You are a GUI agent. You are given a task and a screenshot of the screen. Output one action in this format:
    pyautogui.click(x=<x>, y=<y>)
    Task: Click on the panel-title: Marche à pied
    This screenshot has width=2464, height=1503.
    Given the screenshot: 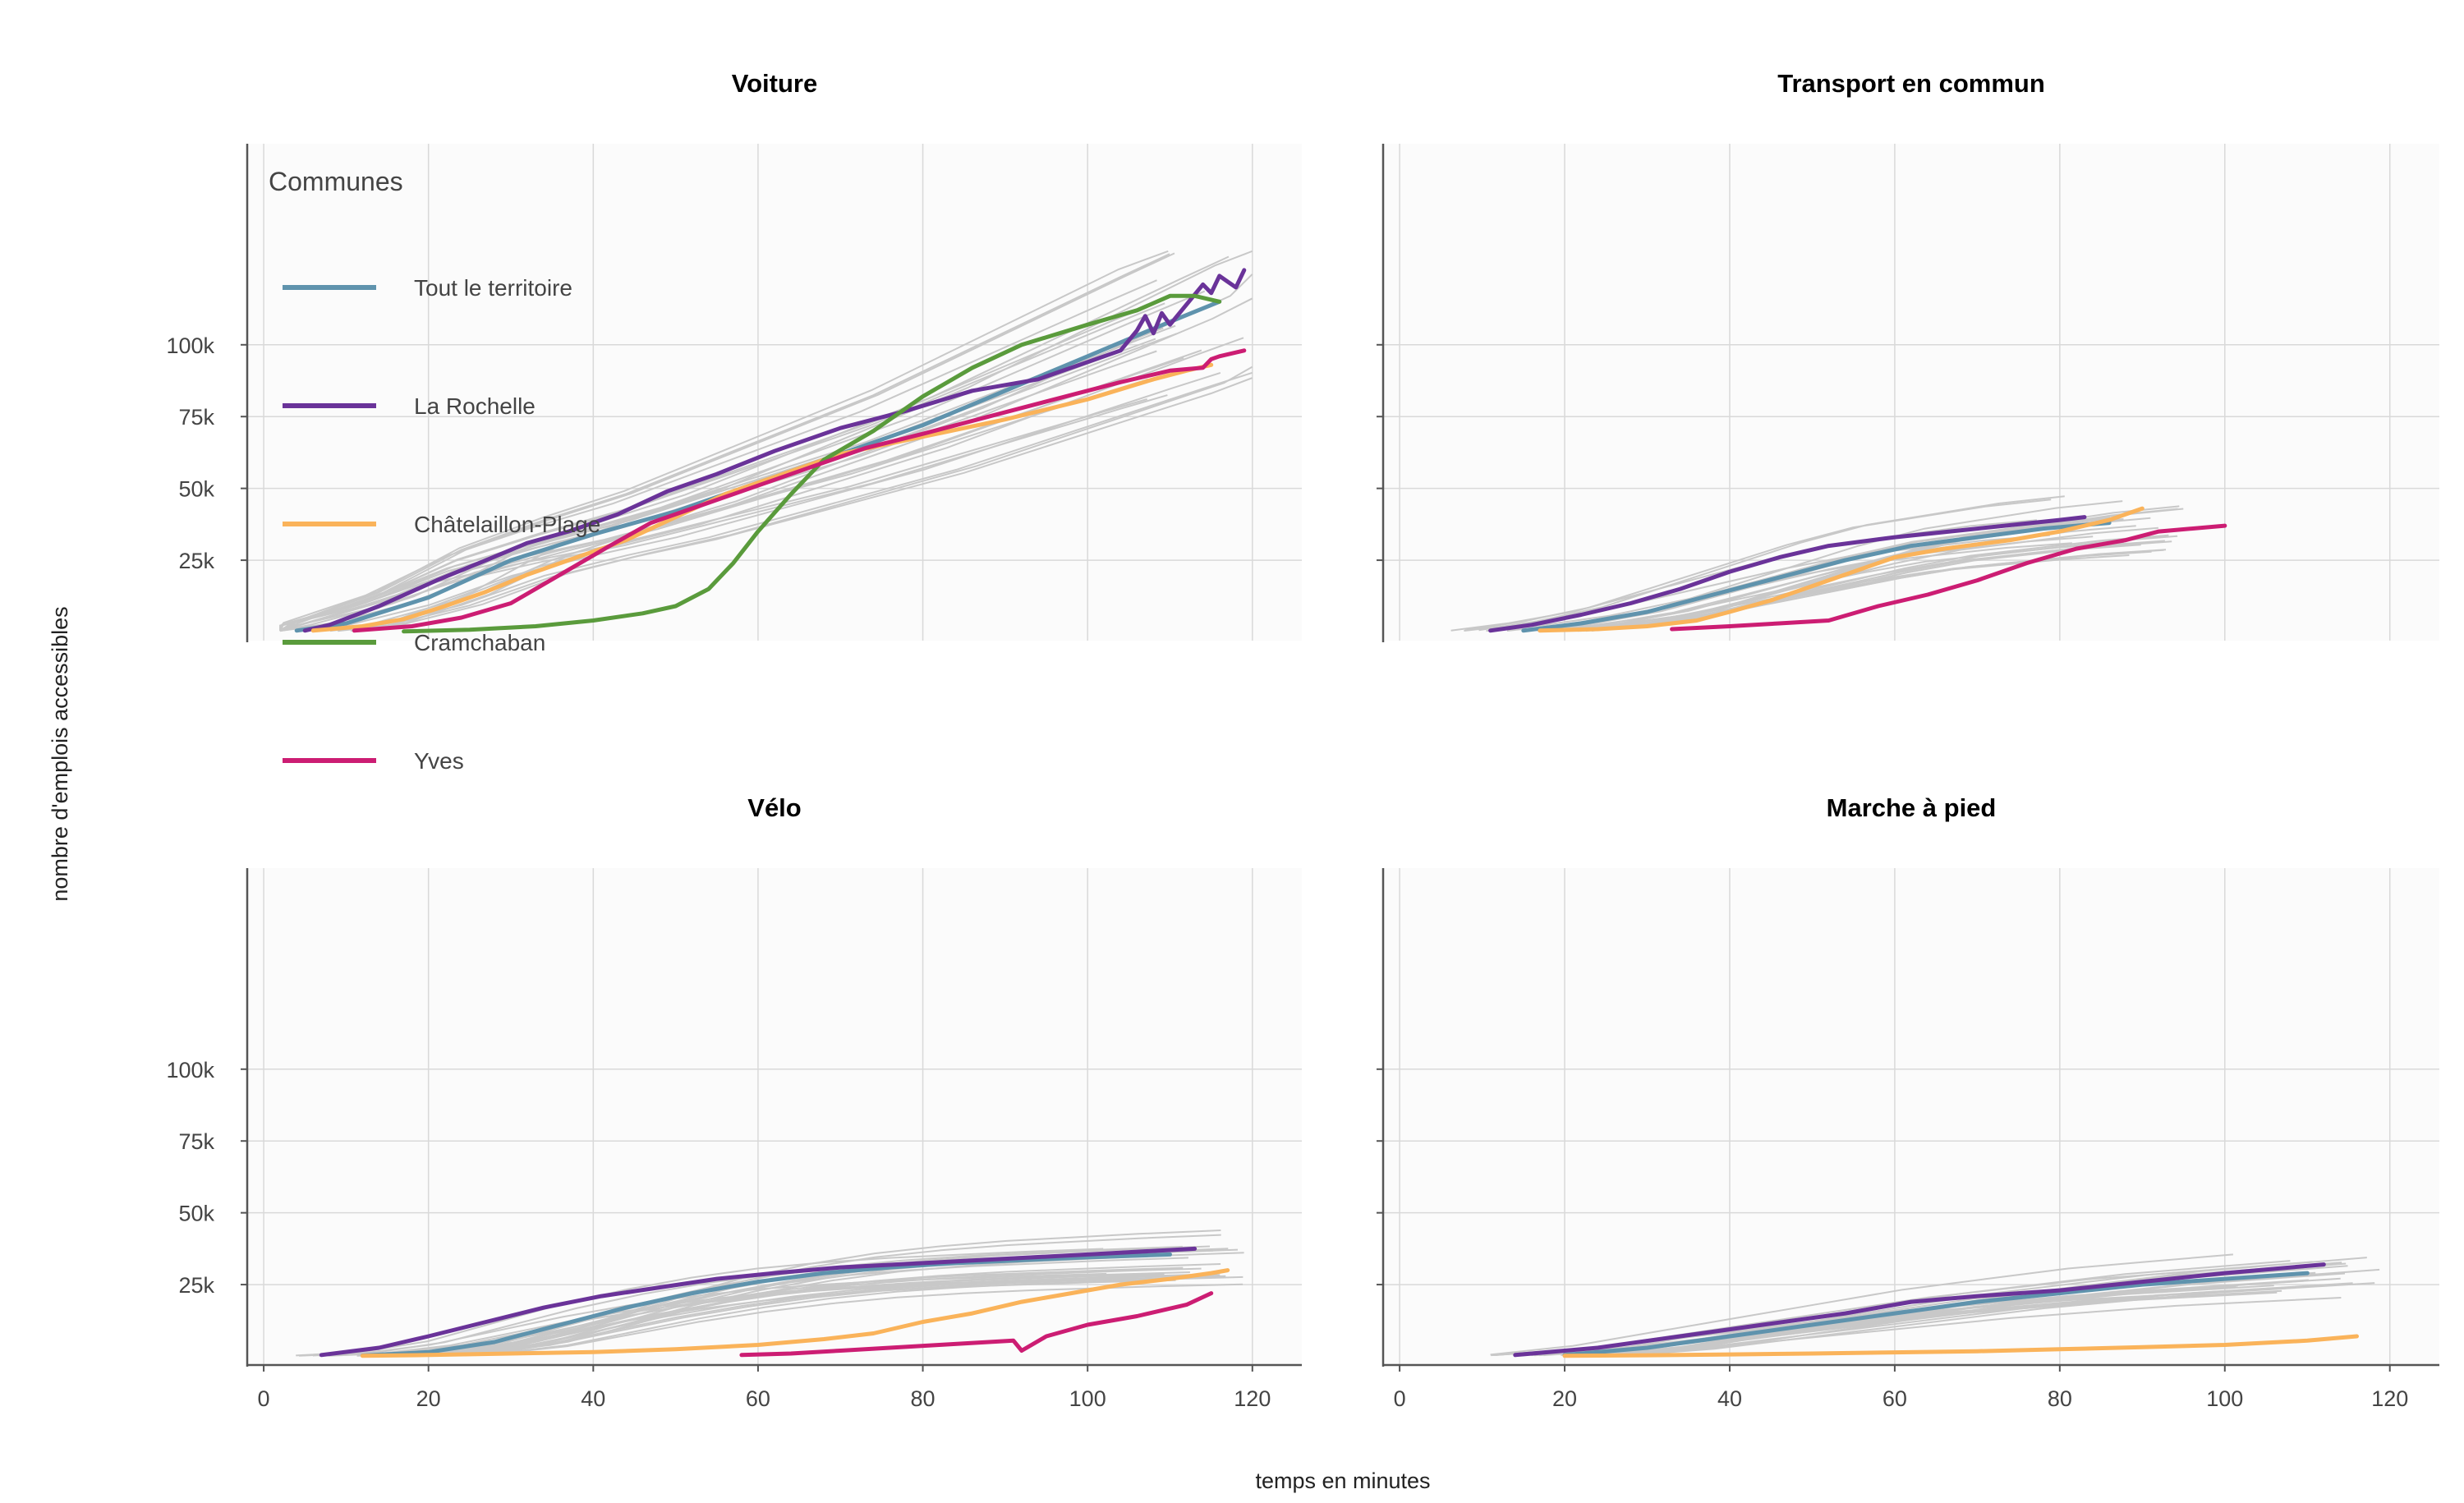 What is the action you would take?
    pyautogui.click(x=1912, y=807)
    